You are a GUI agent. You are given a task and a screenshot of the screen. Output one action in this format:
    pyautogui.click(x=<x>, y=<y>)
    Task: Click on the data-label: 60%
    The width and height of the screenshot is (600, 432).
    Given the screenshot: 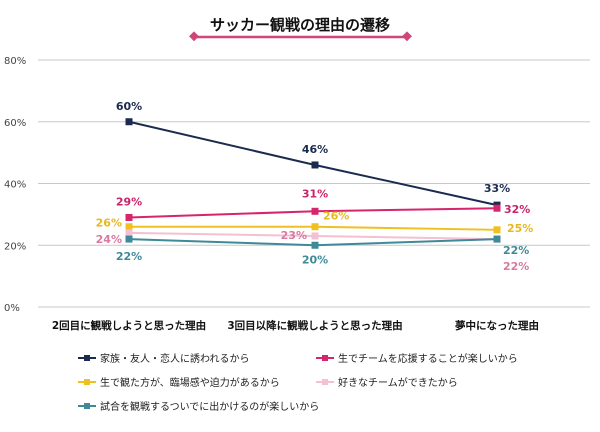 What is the action you would take?
    pyautogui.click(x=129, y=106)
    